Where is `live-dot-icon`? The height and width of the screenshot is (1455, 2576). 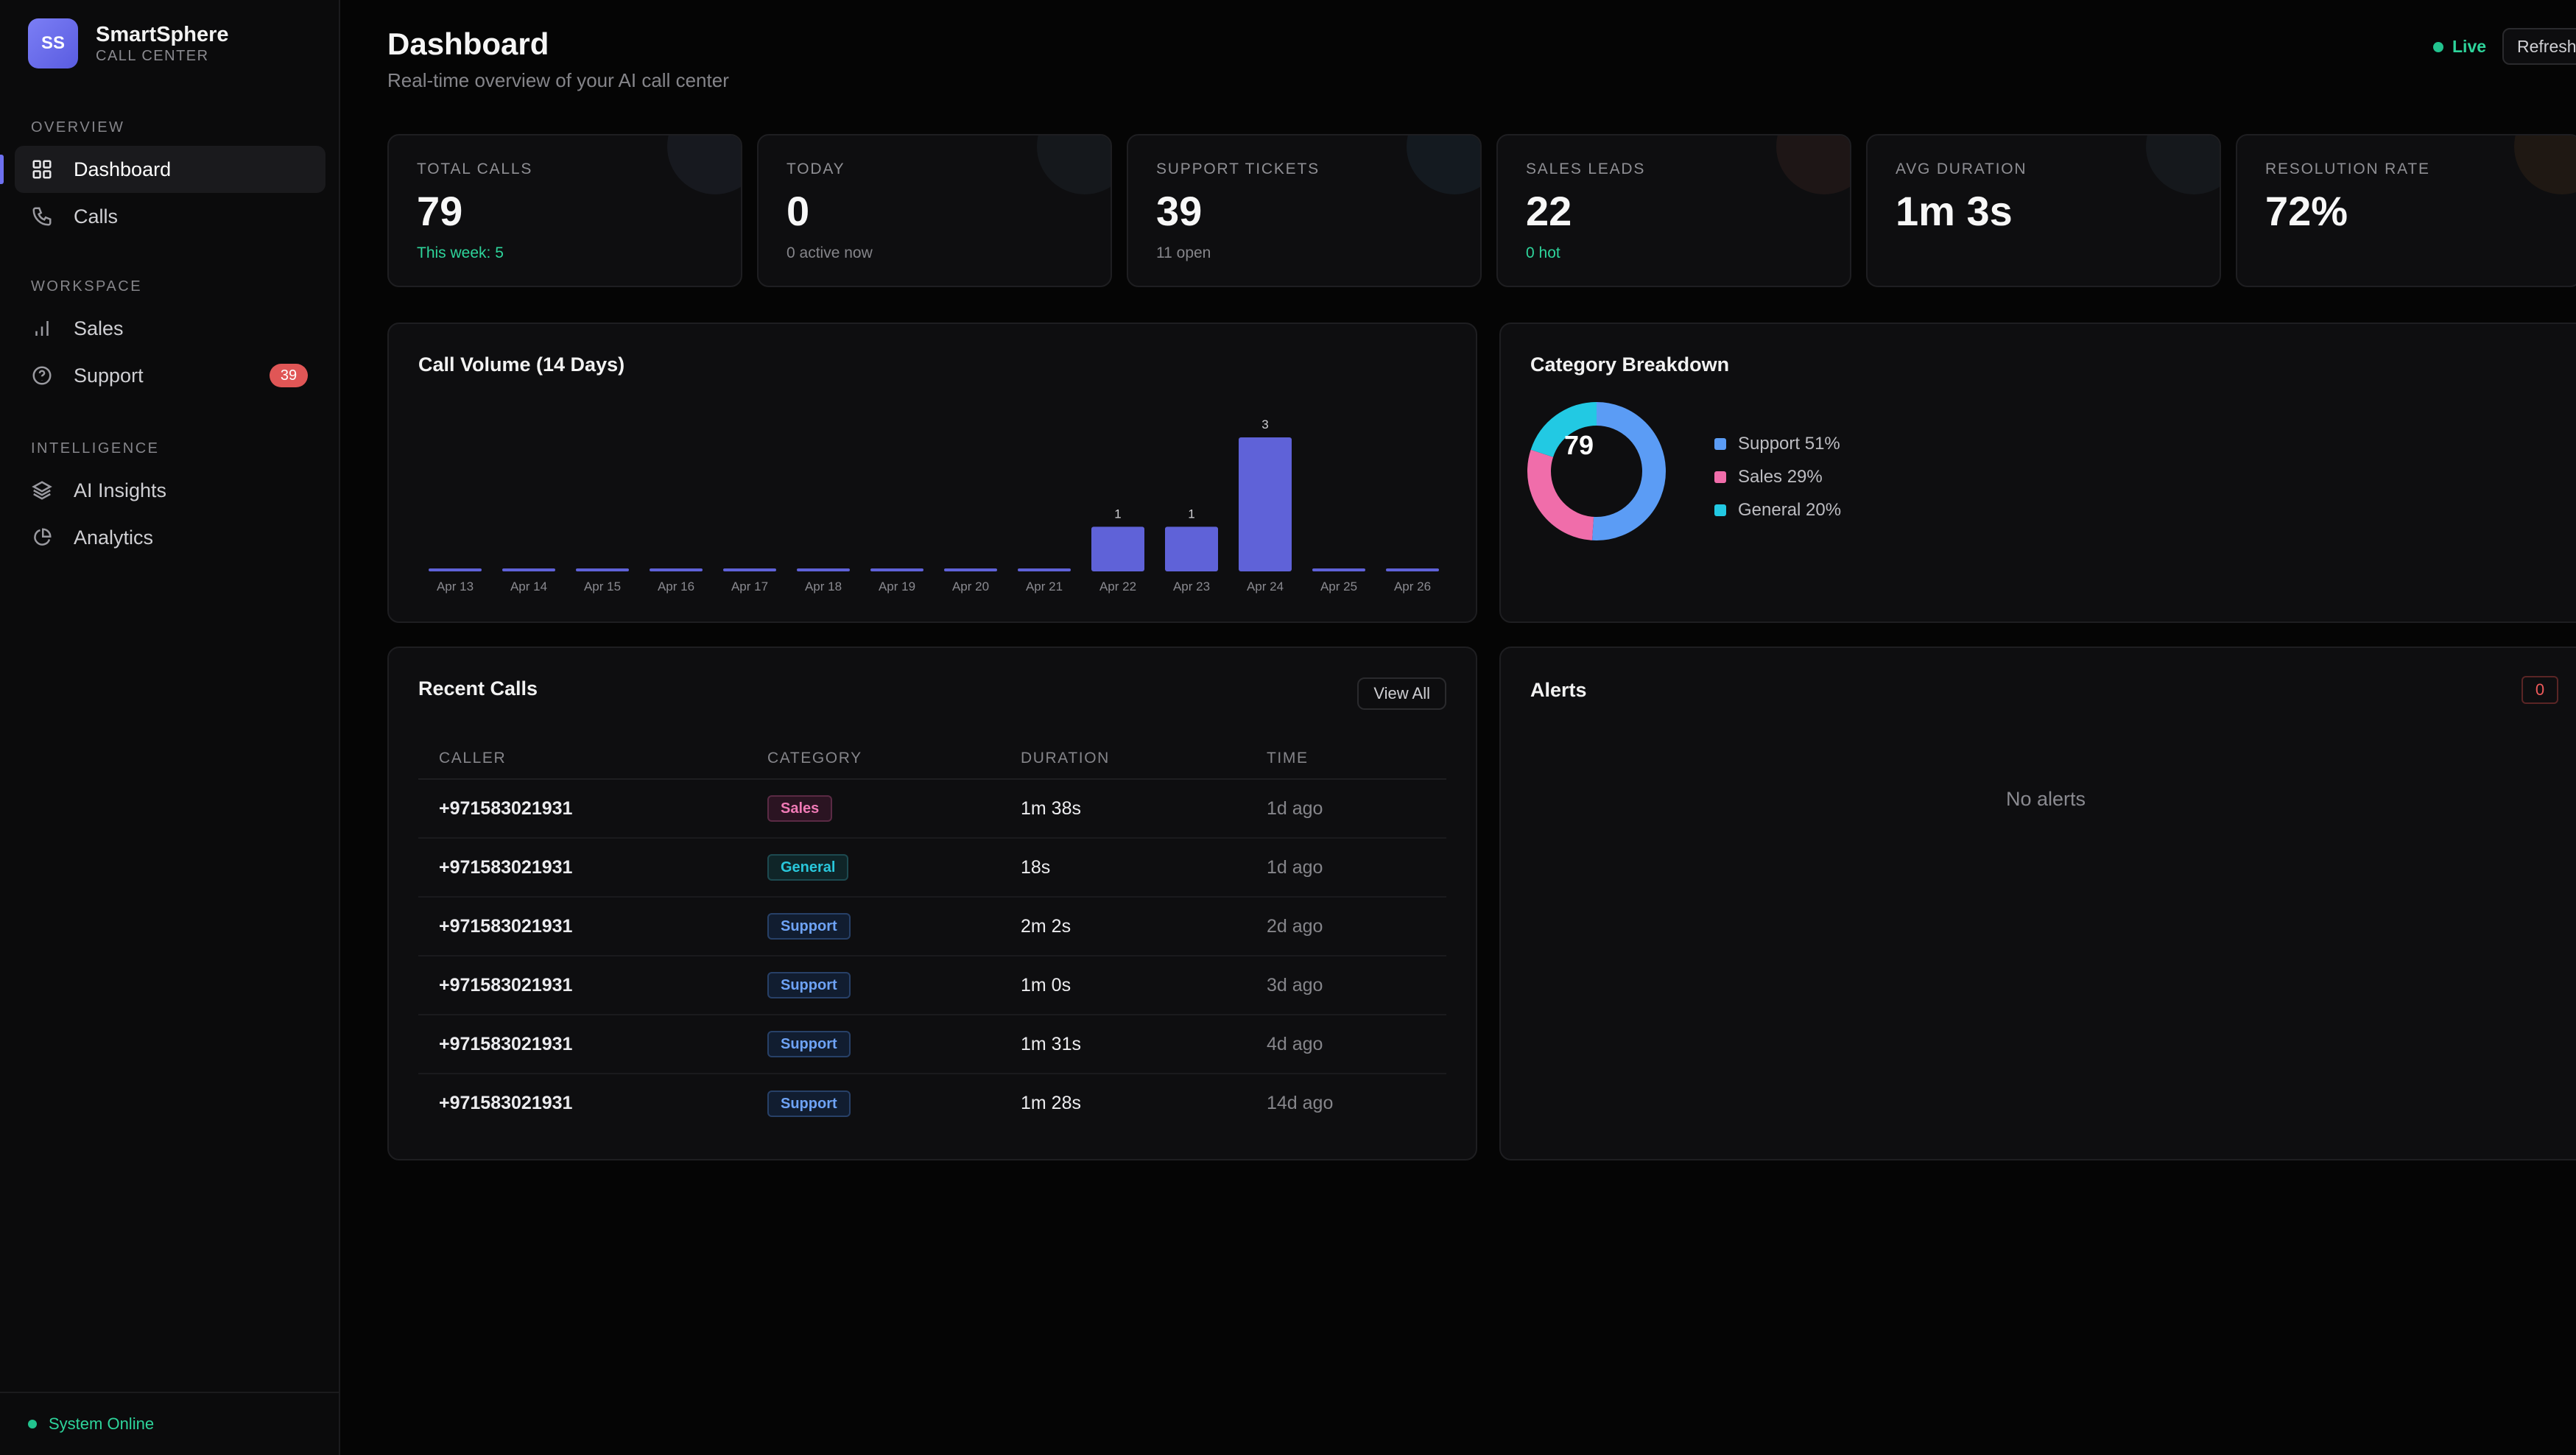 live-dot-icon is located at coordinates (2438, 46).